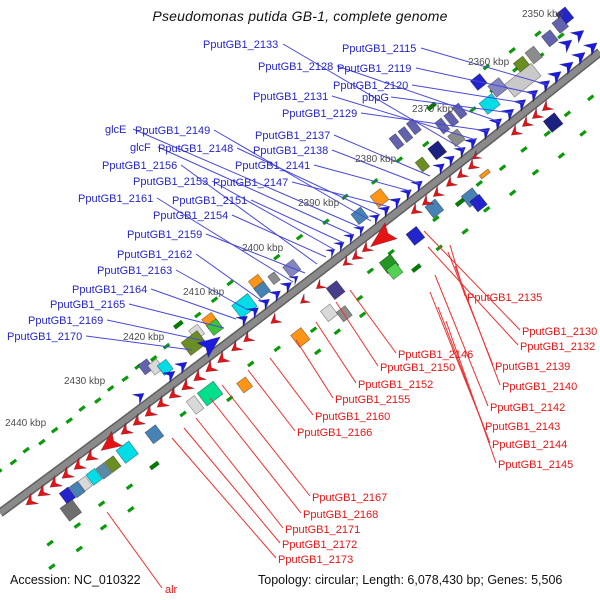 The height and width of the screenshot is (600, 600). What do you see at coordinates (140, 148) in the screenshot?
I see `gene-label: glcF` at bounding box center [140, 148].